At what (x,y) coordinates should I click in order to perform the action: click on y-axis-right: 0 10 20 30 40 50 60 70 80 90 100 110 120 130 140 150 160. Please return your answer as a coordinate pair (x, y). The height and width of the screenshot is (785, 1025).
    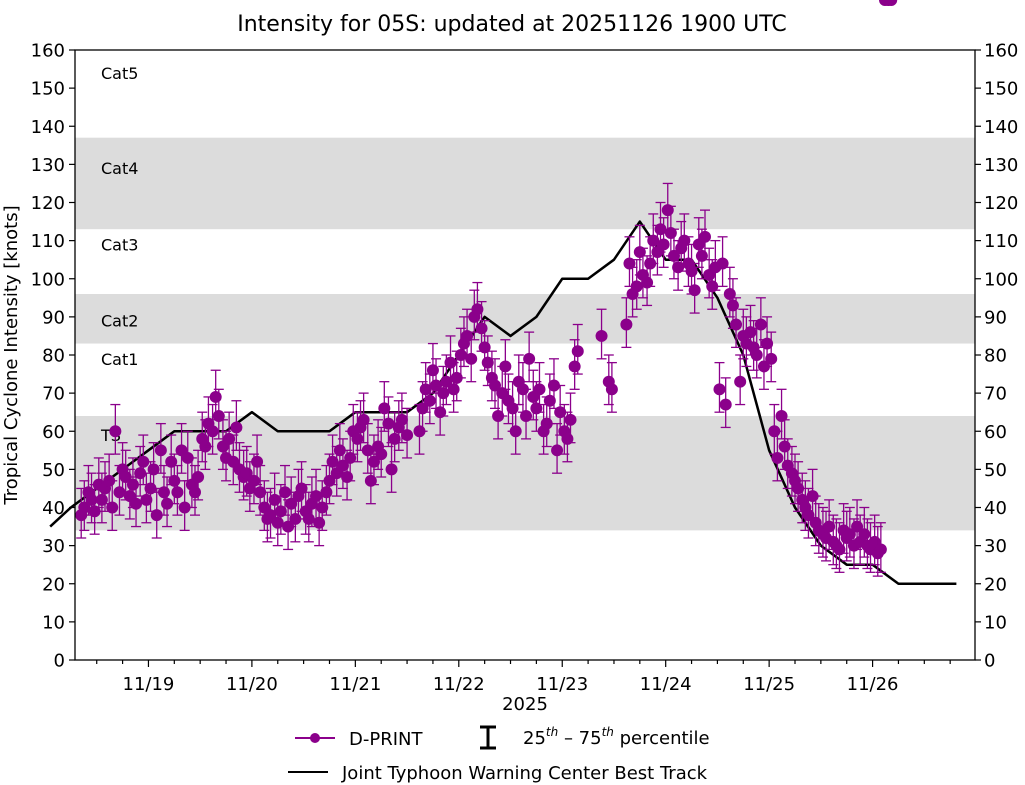
    Looking at the image, I should click on (996, 356).